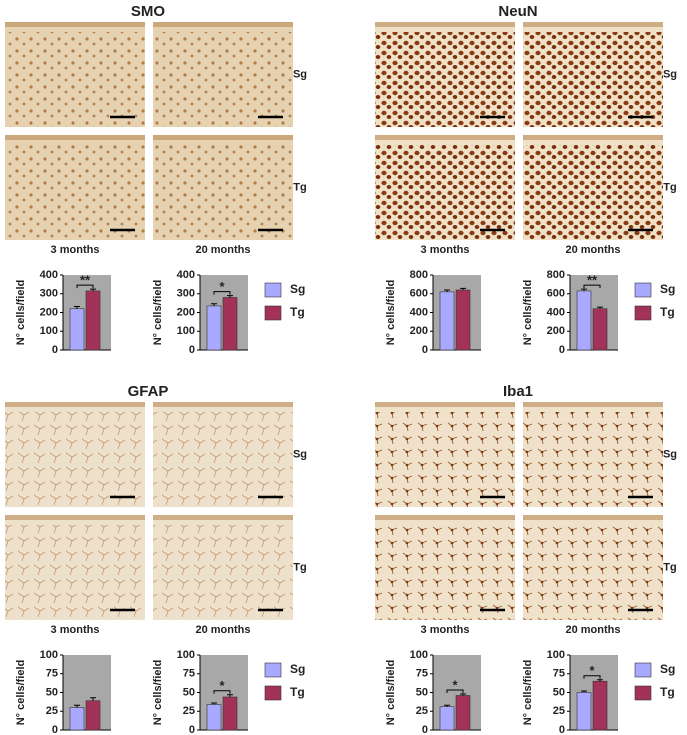 Image resolution: width=687 pixels, height=735 pixels. I want to click on legend-label: Sg, so click(297, 289).